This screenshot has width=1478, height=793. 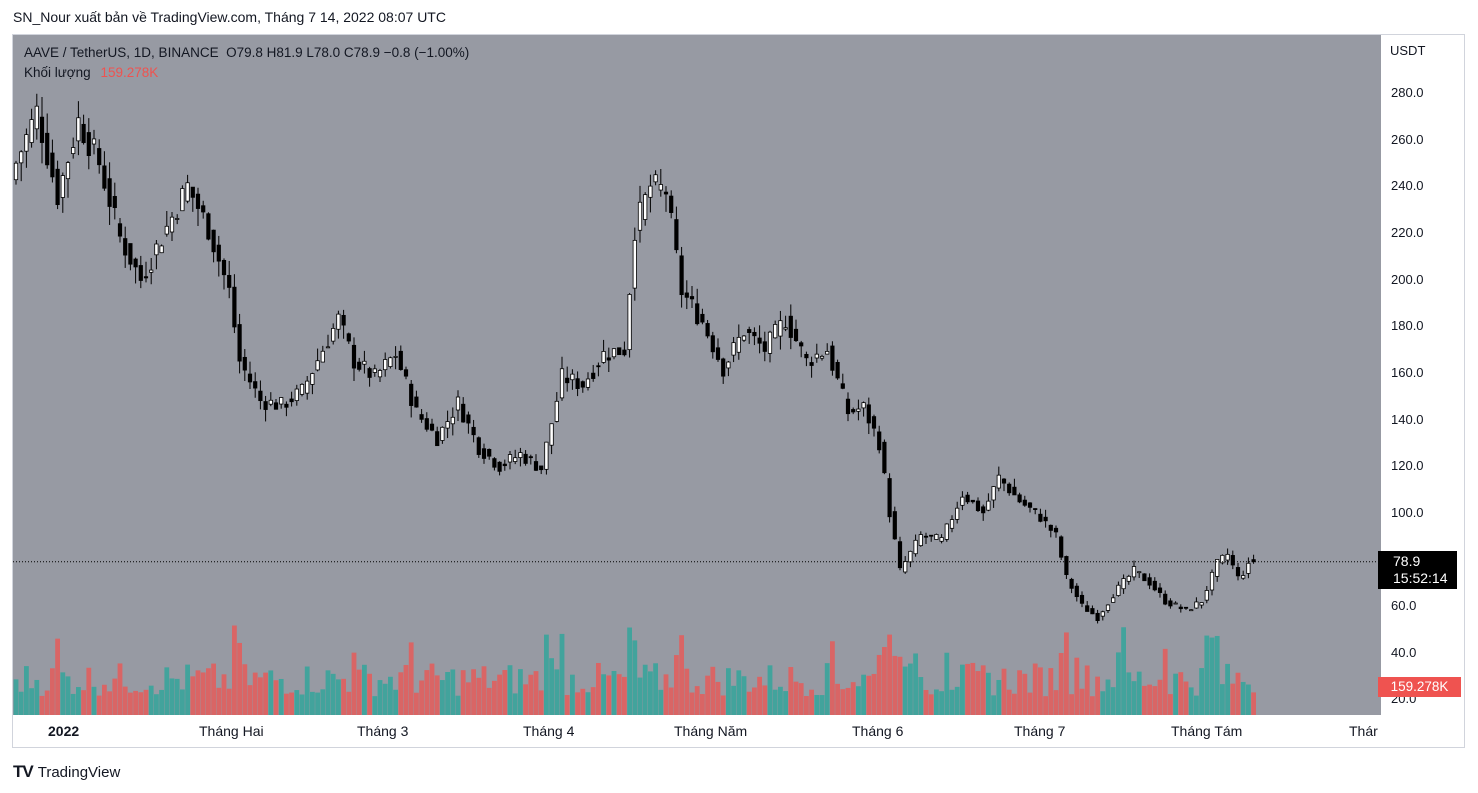 I want to click on price-tick-label: 100.0, so click(x=1407, y=512).